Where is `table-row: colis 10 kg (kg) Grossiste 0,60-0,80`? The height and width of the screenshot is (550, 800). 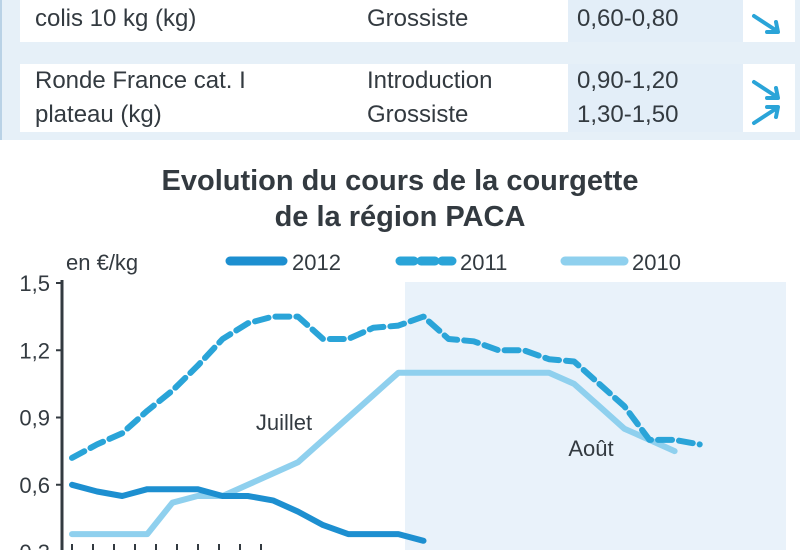
table-row: colis 10 kg (kg) Grossiste 0,60-0,80 is located at coordinates (407, 21).